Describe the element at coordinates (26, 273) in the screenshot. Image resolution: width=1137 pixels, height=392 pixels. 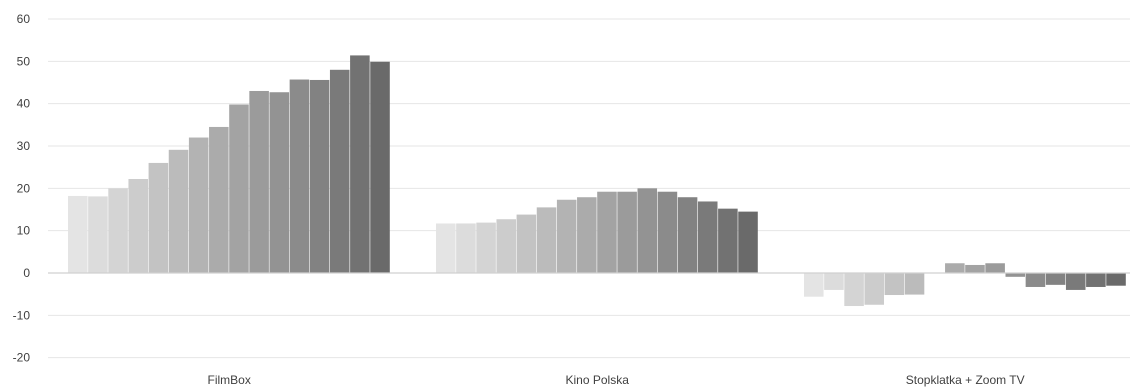
I see `y-tick-label: 0` at that location.